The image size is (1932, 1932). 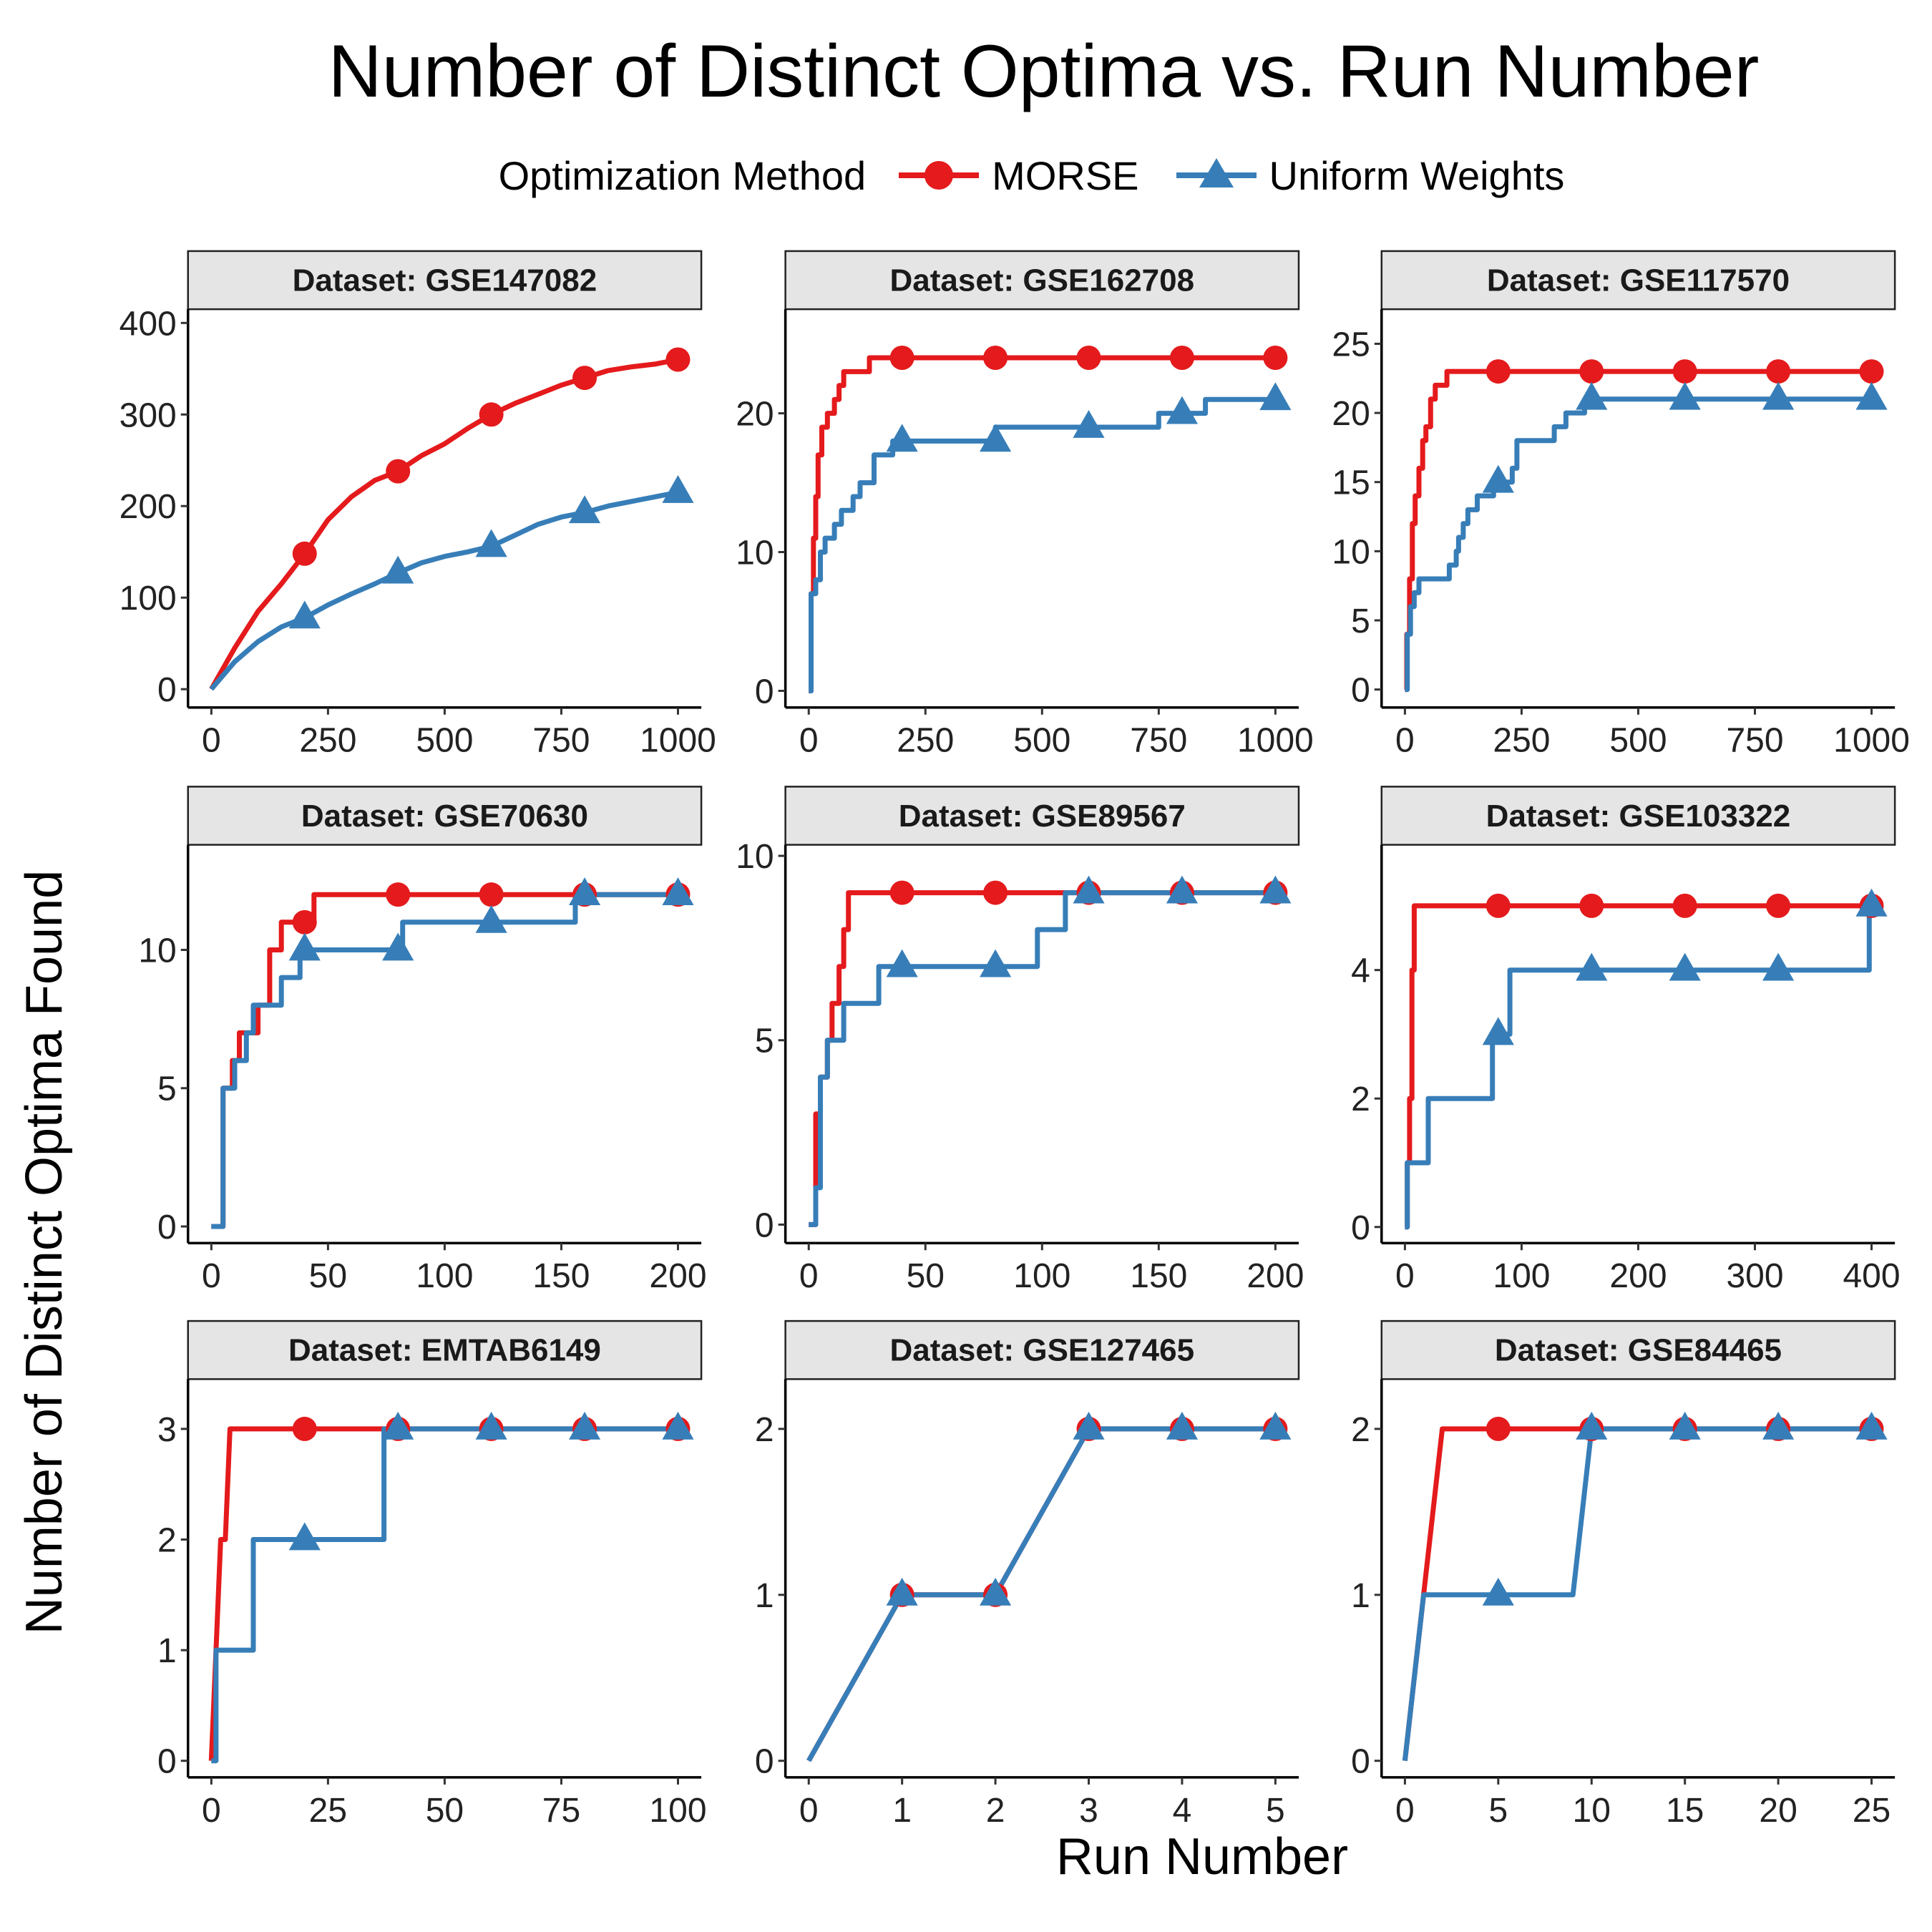 I want to click on legend-key-morse, so click(x=939, y=175).